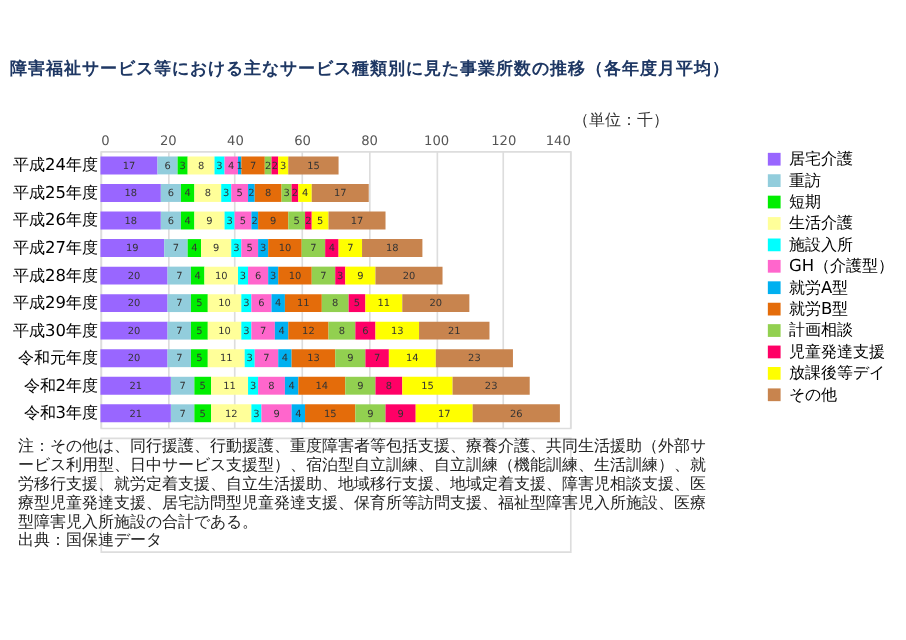  What do you see at coordinates (842, 265) in the screenshot?
I see `legend-label: GH（介護型）` at bounding box center [842, 265].